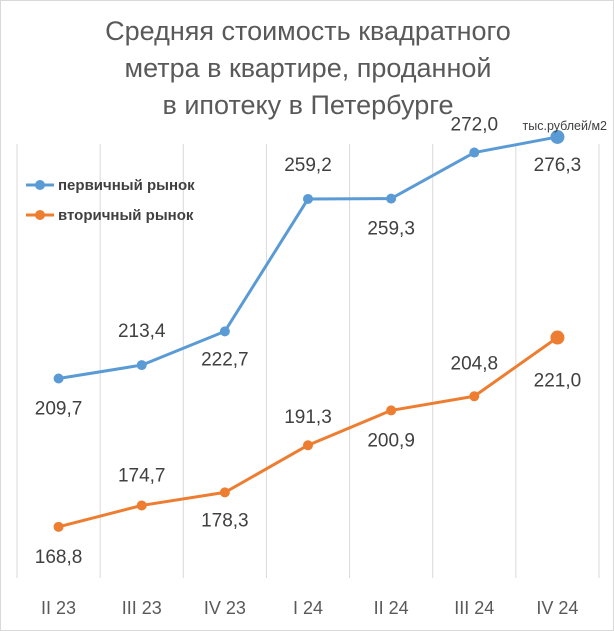 Image resolution: width=614 pixels, height=631 pixels. What do you see at coordinates (308, 417) in the screenshot?
I see `data-label: 191,3` at bounding box center [308, 417].